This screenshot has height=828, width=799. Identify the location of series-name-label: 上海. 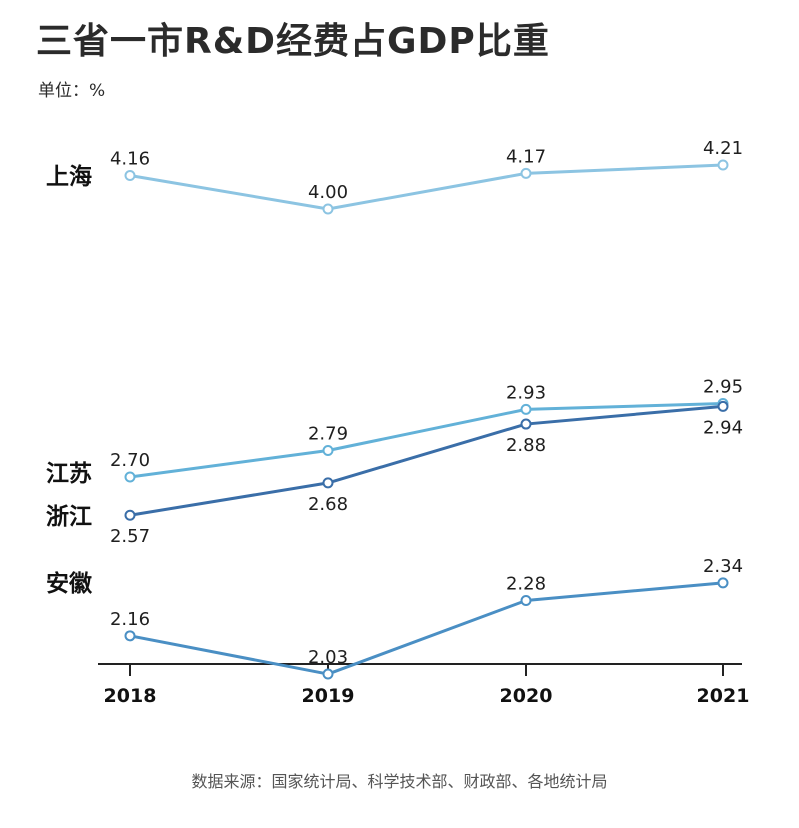
(69, 176).